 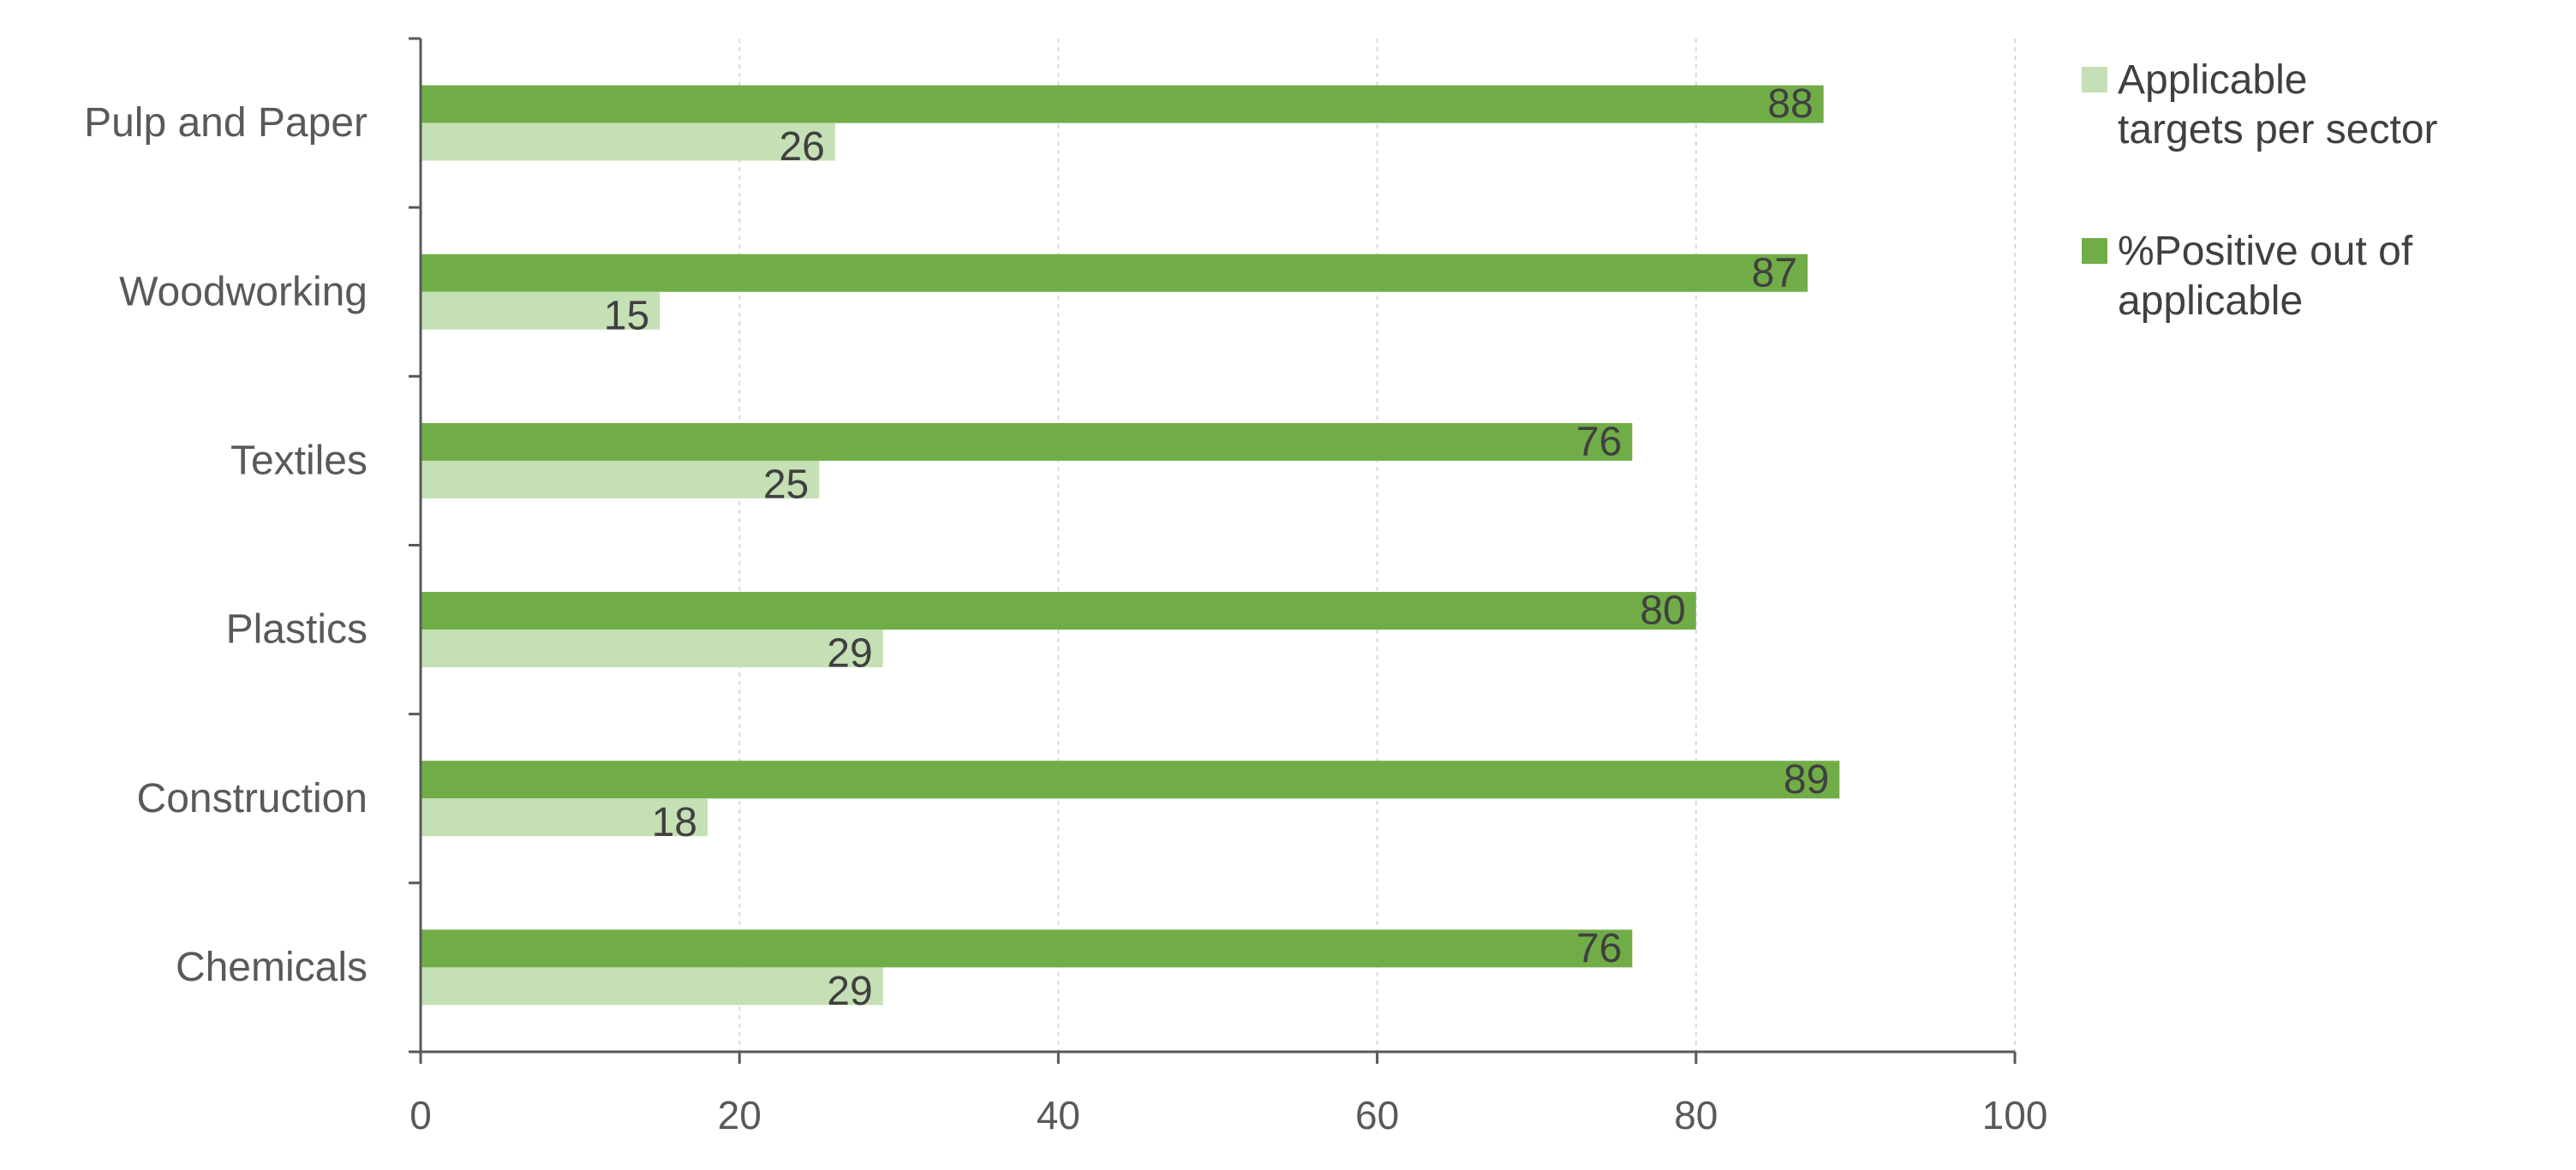 What do you see at coordinates (1115, 273) in the screenshot?
I see `bar-positive-woodworking` at bounding box center [1115, 273].